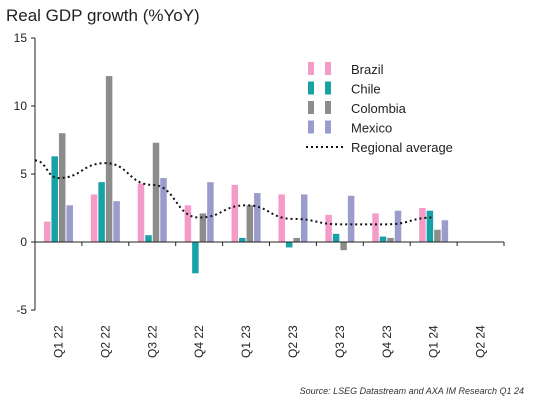  I want to click on chart-title: Real GDP growth (%YoY), so click(103, 15).